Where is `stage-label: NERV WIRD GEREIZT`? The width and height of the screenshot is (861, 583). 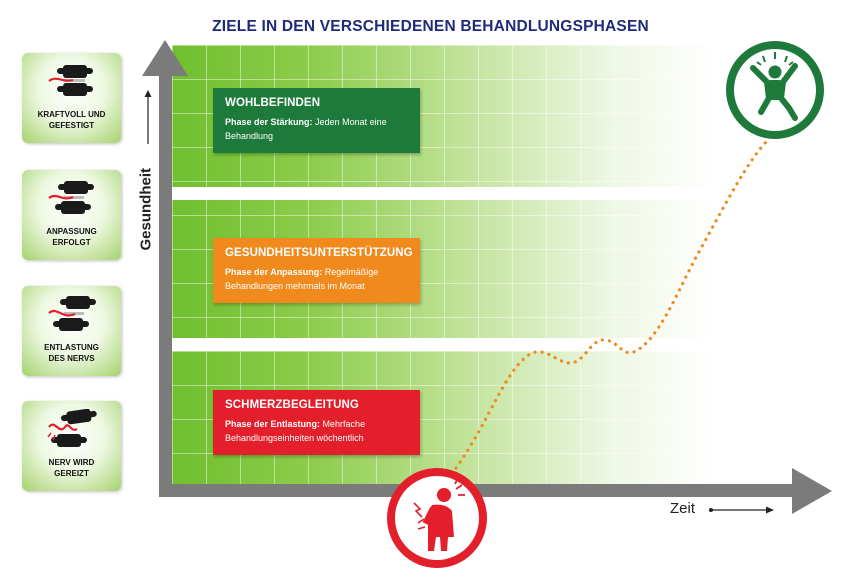
stage-label: NERV WIRD GEREIZT is located at coordinates (71, 468).